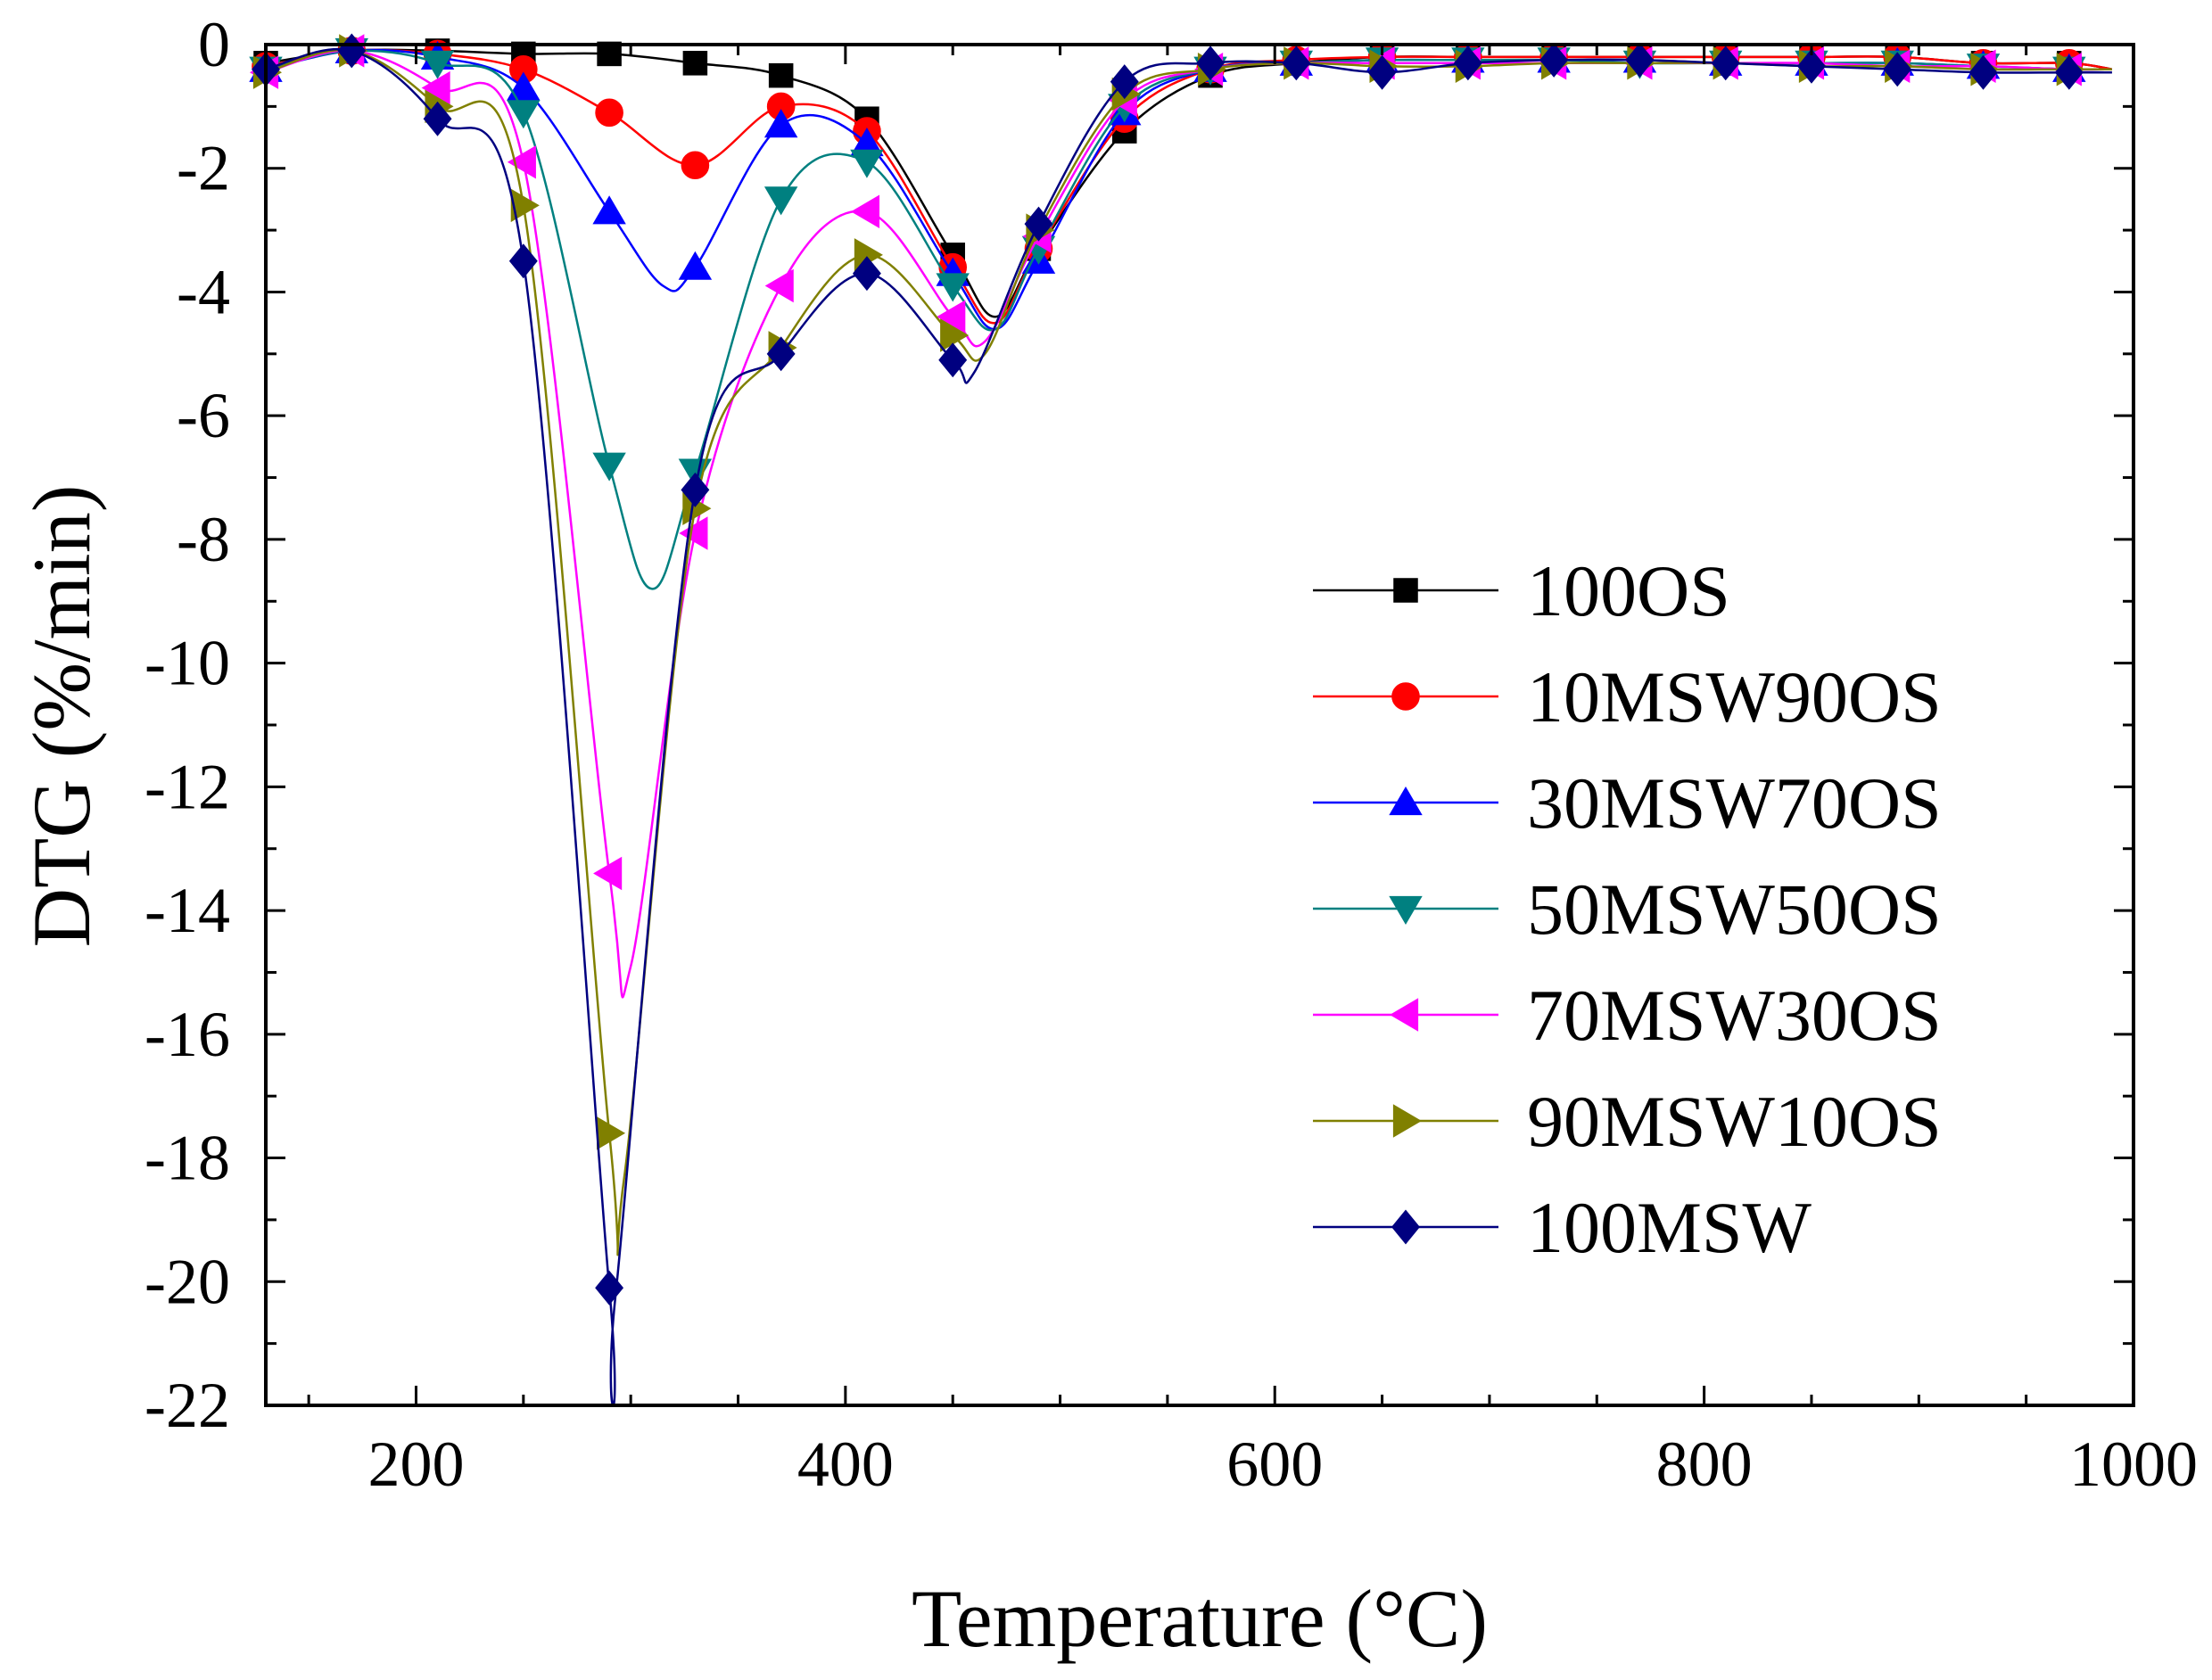 Image resolution: width=2212 pixels, height=1680 pixels. Describe the element at coordinates (1735, 803) in the screenshot. I see `legend-label: 30MSW70OS` at that location.